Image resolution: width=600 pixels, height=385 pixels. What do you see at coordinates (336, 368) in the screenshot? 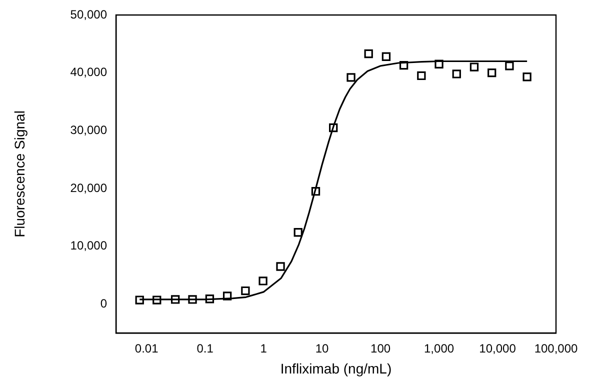
I see `x-axis-title: Infliximab (ng/mL)` at bounding box center [336, 368].